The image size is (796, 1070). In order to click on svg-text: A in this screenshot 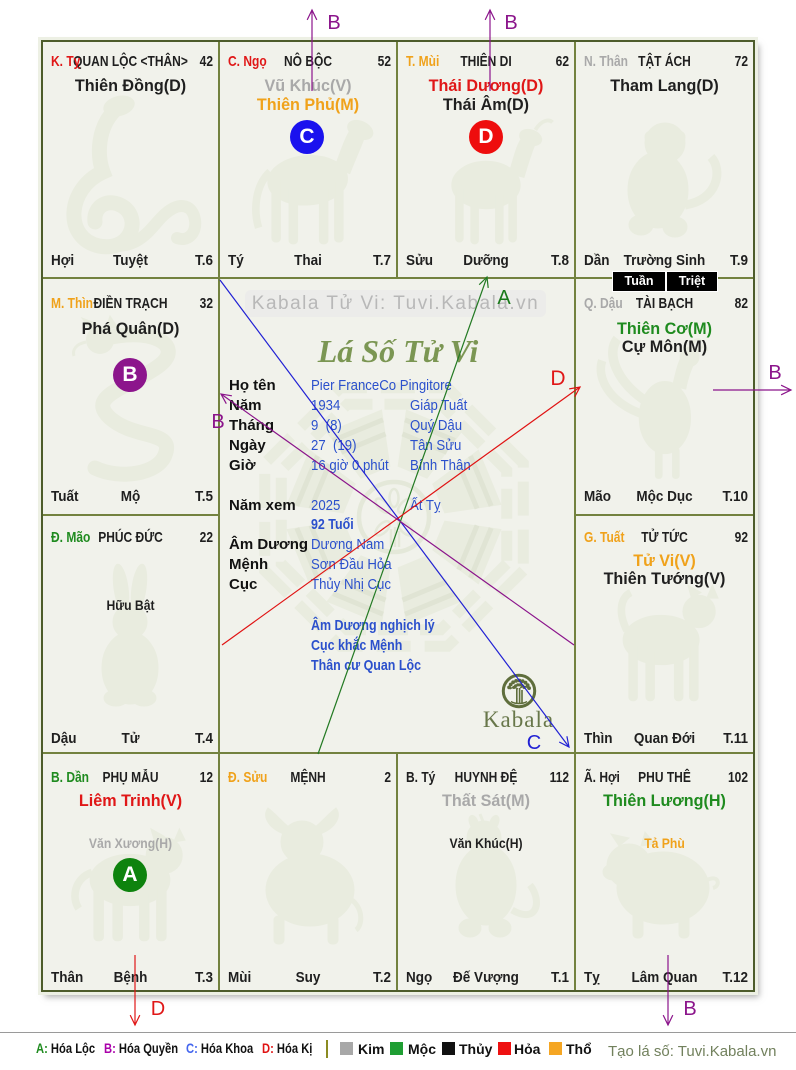, I will do `click(504, 298)`.